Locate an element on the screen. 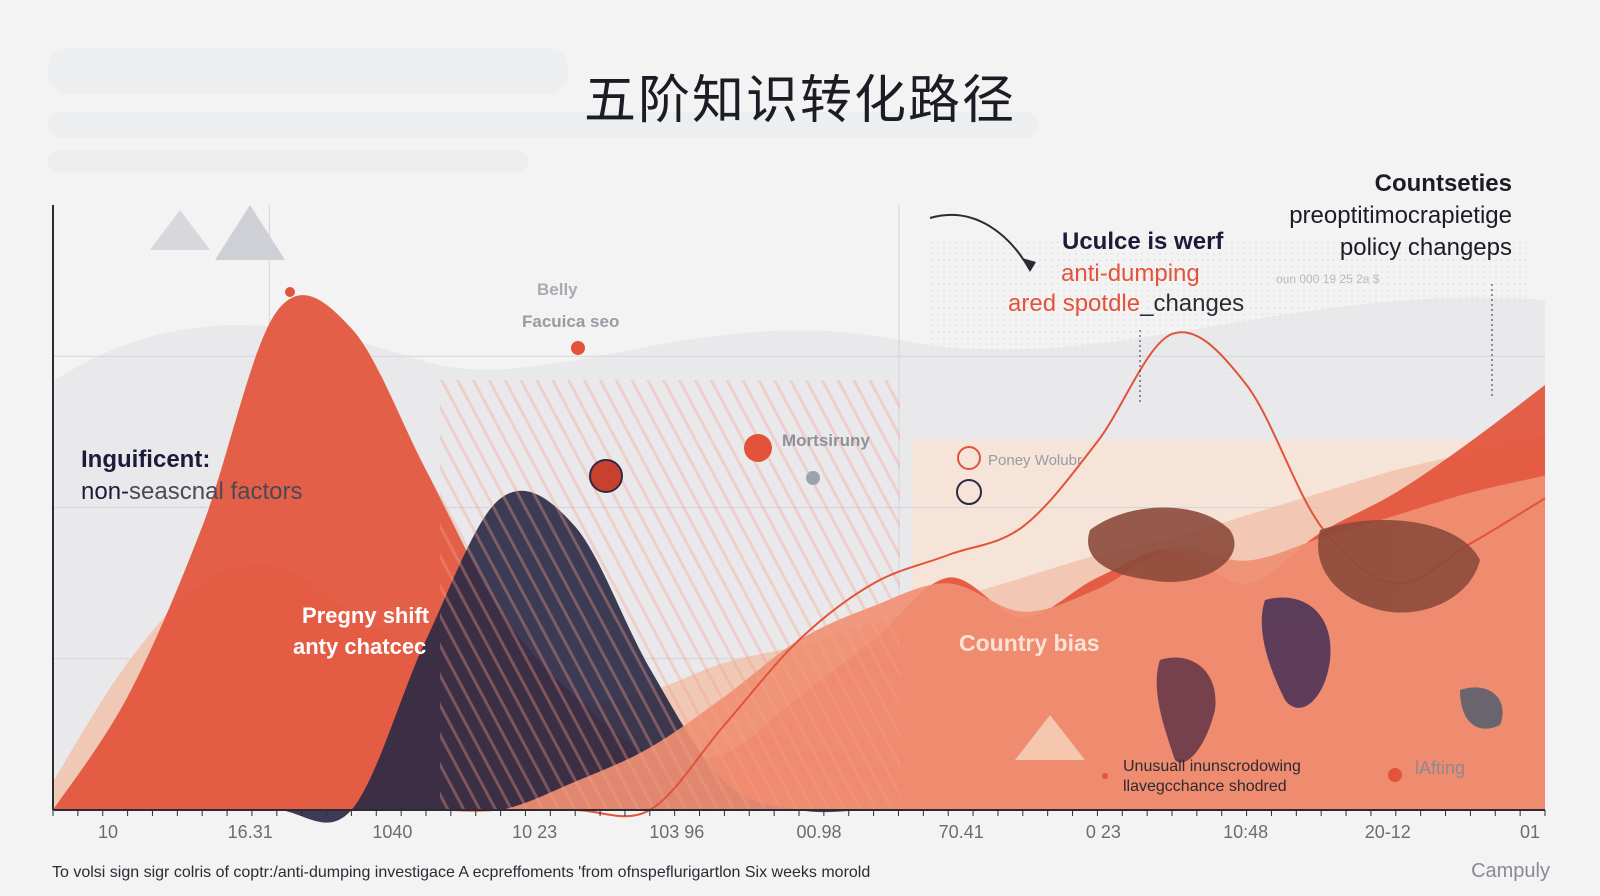  ghost-label-2: Facuica seo is located at coordinates (571, 321).